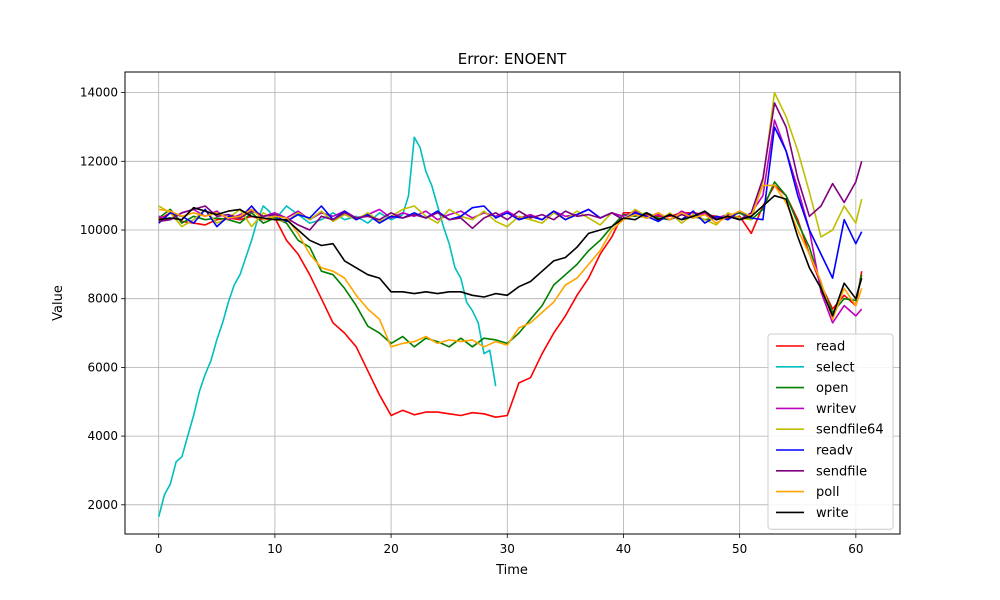 The height and width of the screenshot is (600, 1000). Describe the element at coordinates (511, 570) in the screenshot. I see `x-axis-label: Time` at that location.